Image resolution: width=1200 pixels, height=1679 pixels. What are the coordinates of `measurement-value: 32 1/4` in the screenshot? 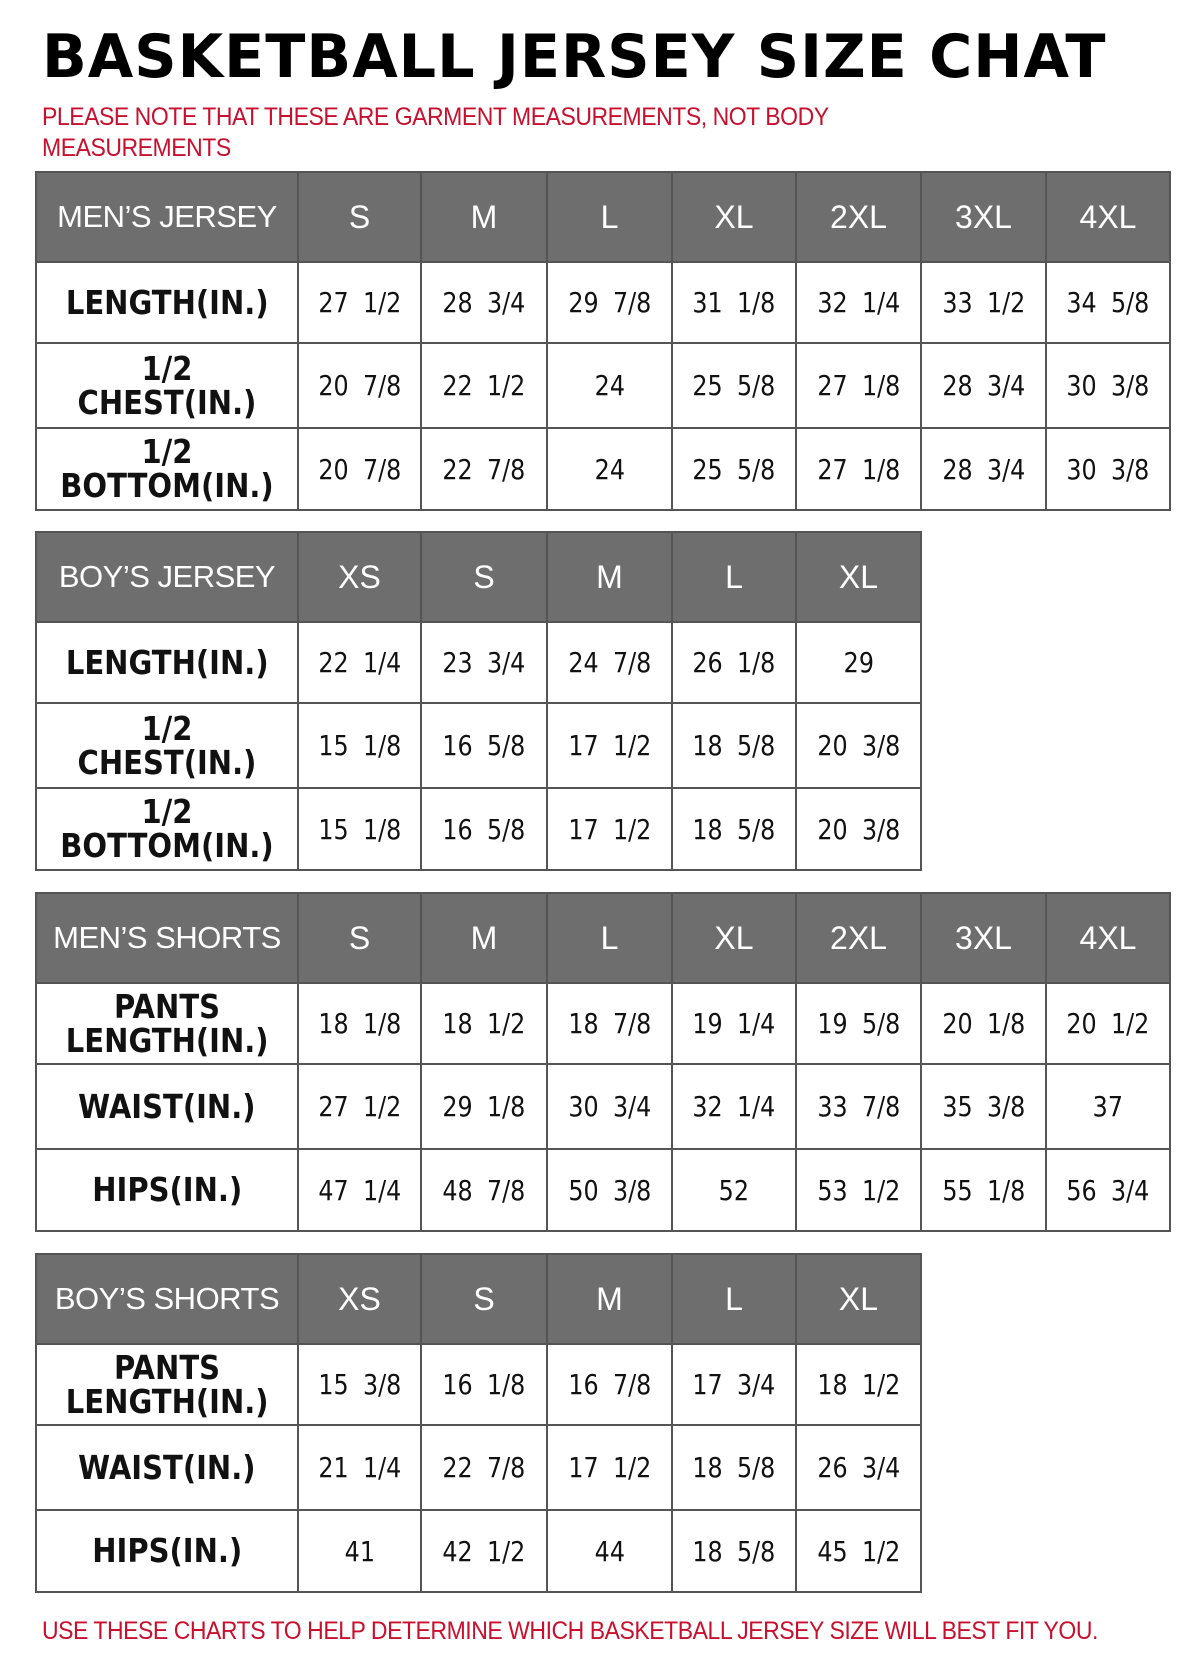 It's located at (734, 1106).